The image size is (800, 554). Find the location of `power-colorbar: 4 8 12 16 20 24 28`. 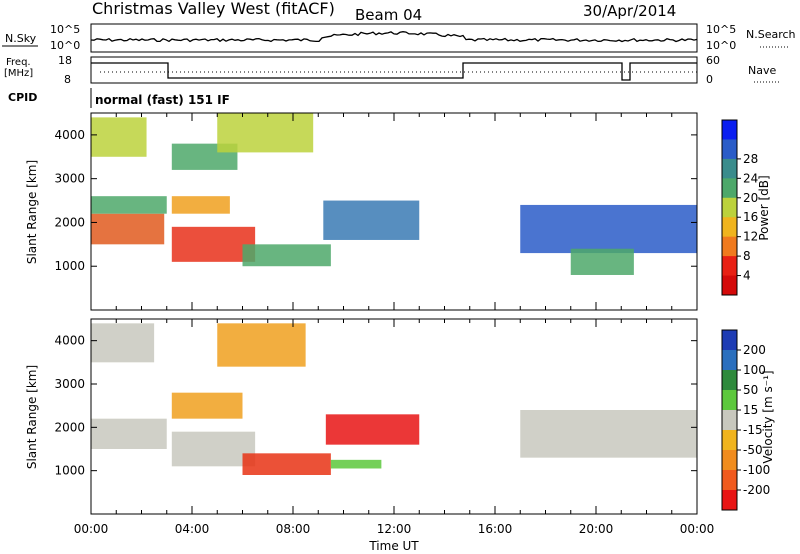

power-colorbar: 4 8 12 16 20 24 28 is located at coordinates (739, 207).